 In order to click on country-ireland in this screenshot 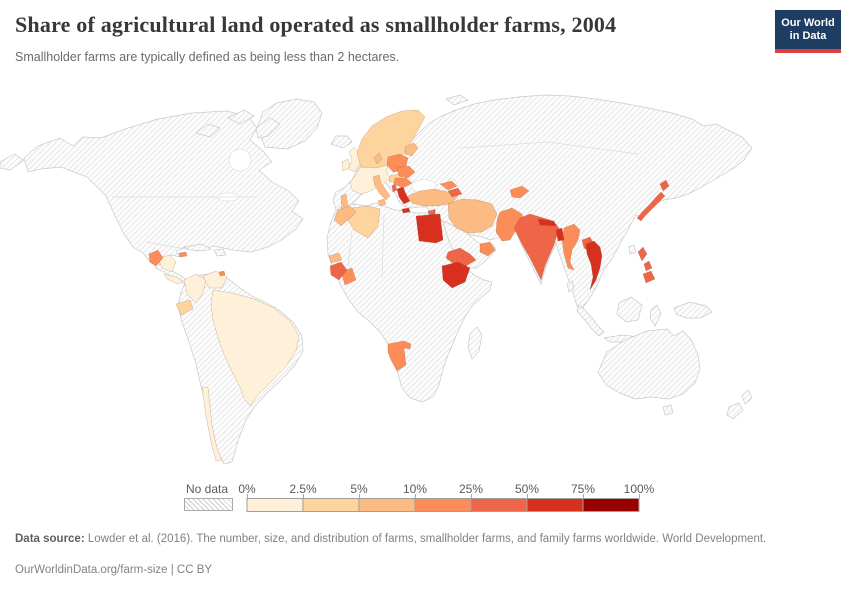, I will do `click(346, 165)`.